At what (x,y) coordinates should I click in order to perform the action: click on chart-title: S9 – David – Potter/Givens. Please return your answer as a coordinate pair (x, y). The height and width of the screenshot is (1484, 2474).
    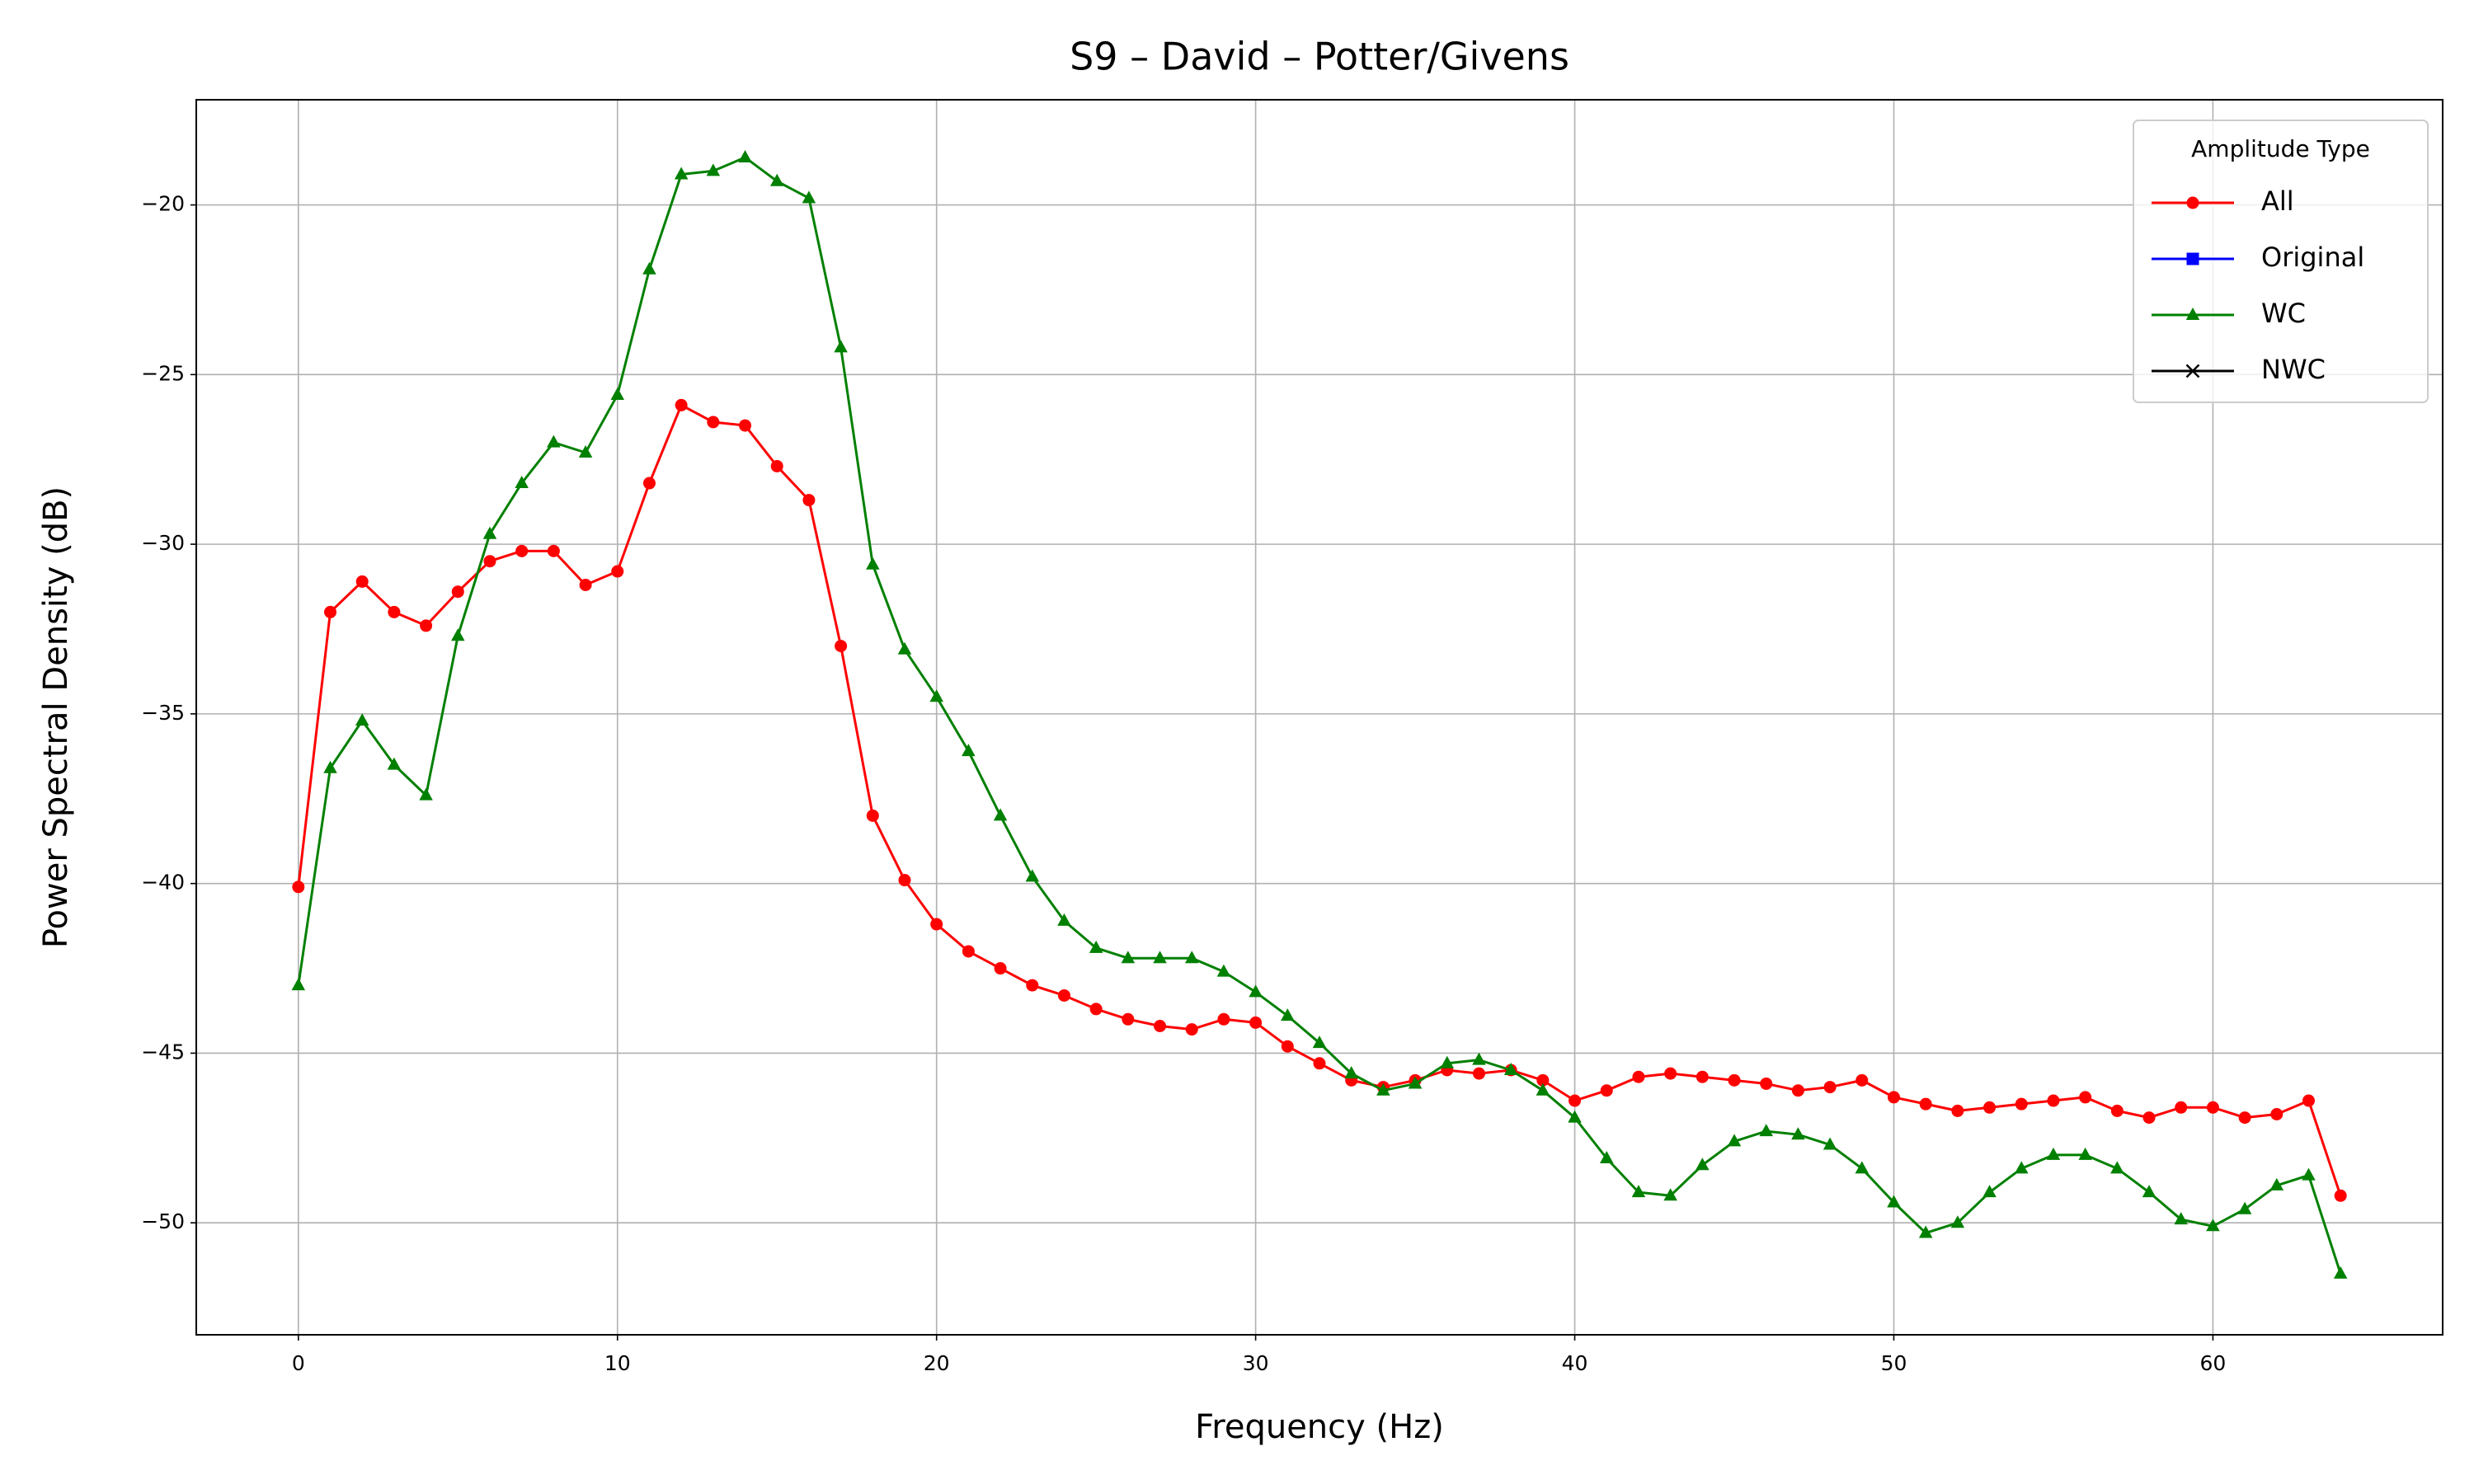
    Looking at the image, I should click on (1319, 57).